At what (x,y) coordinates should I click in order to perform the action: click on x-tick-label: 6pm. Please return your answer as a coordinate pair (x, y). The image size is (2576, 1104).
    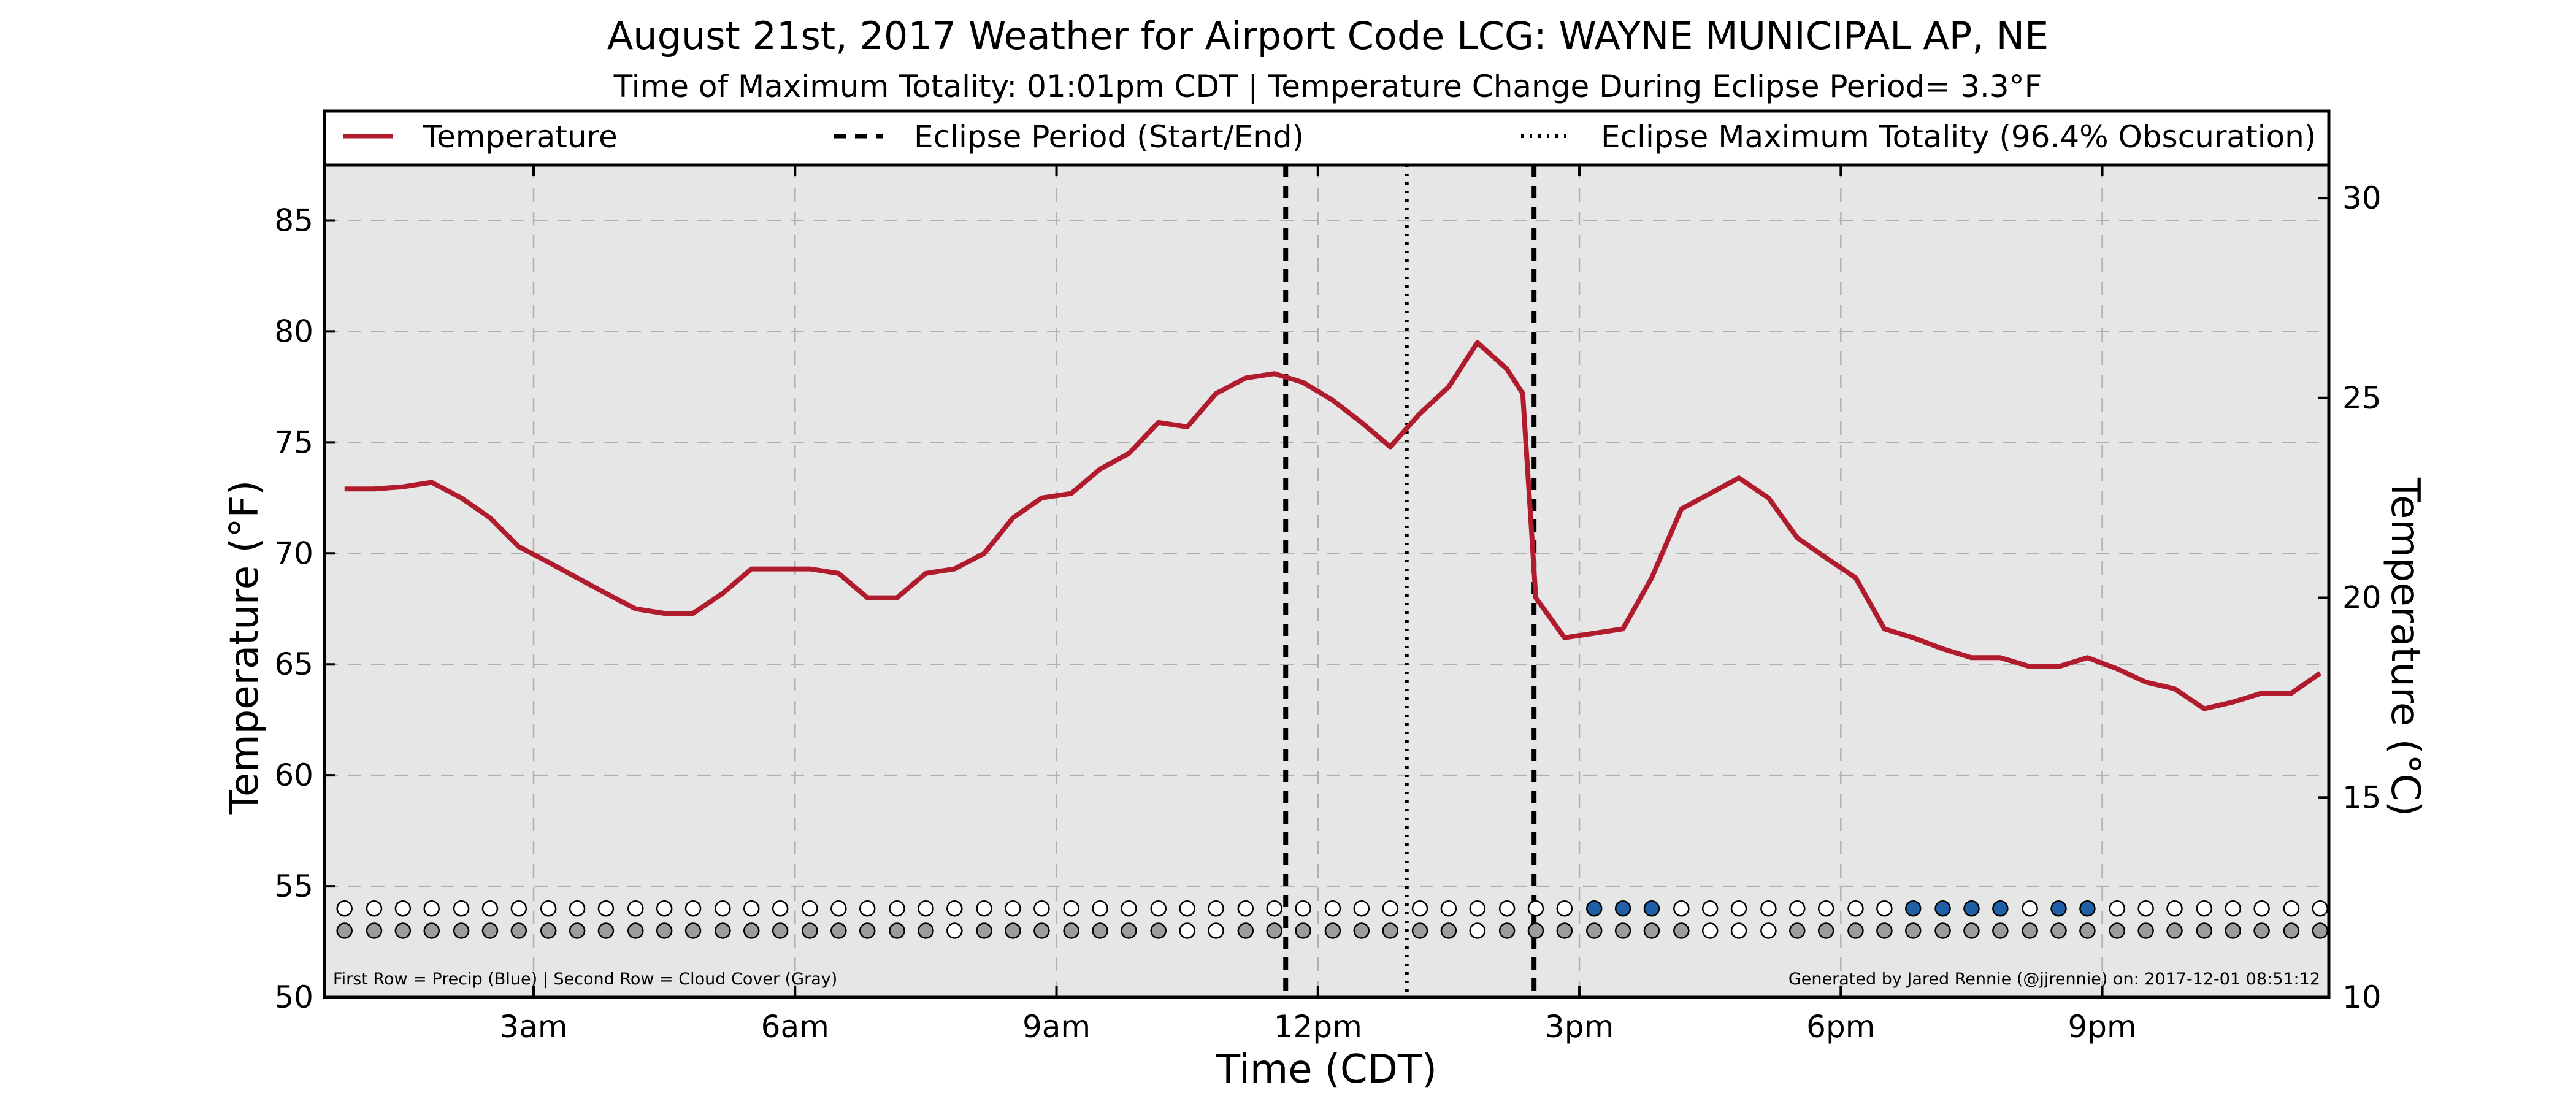
    Looking at the image, I should click on (1840, 1027).